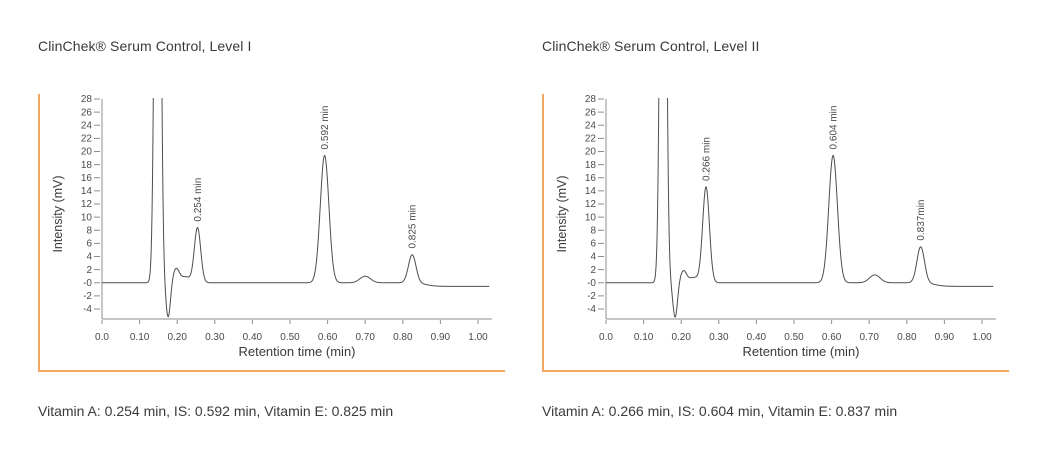 The image size is (1037, 462). Describe the element at coordinates (413, 227) in the screenshot. I see `peak-label-vitamin-e: 0.825 min` at that location.